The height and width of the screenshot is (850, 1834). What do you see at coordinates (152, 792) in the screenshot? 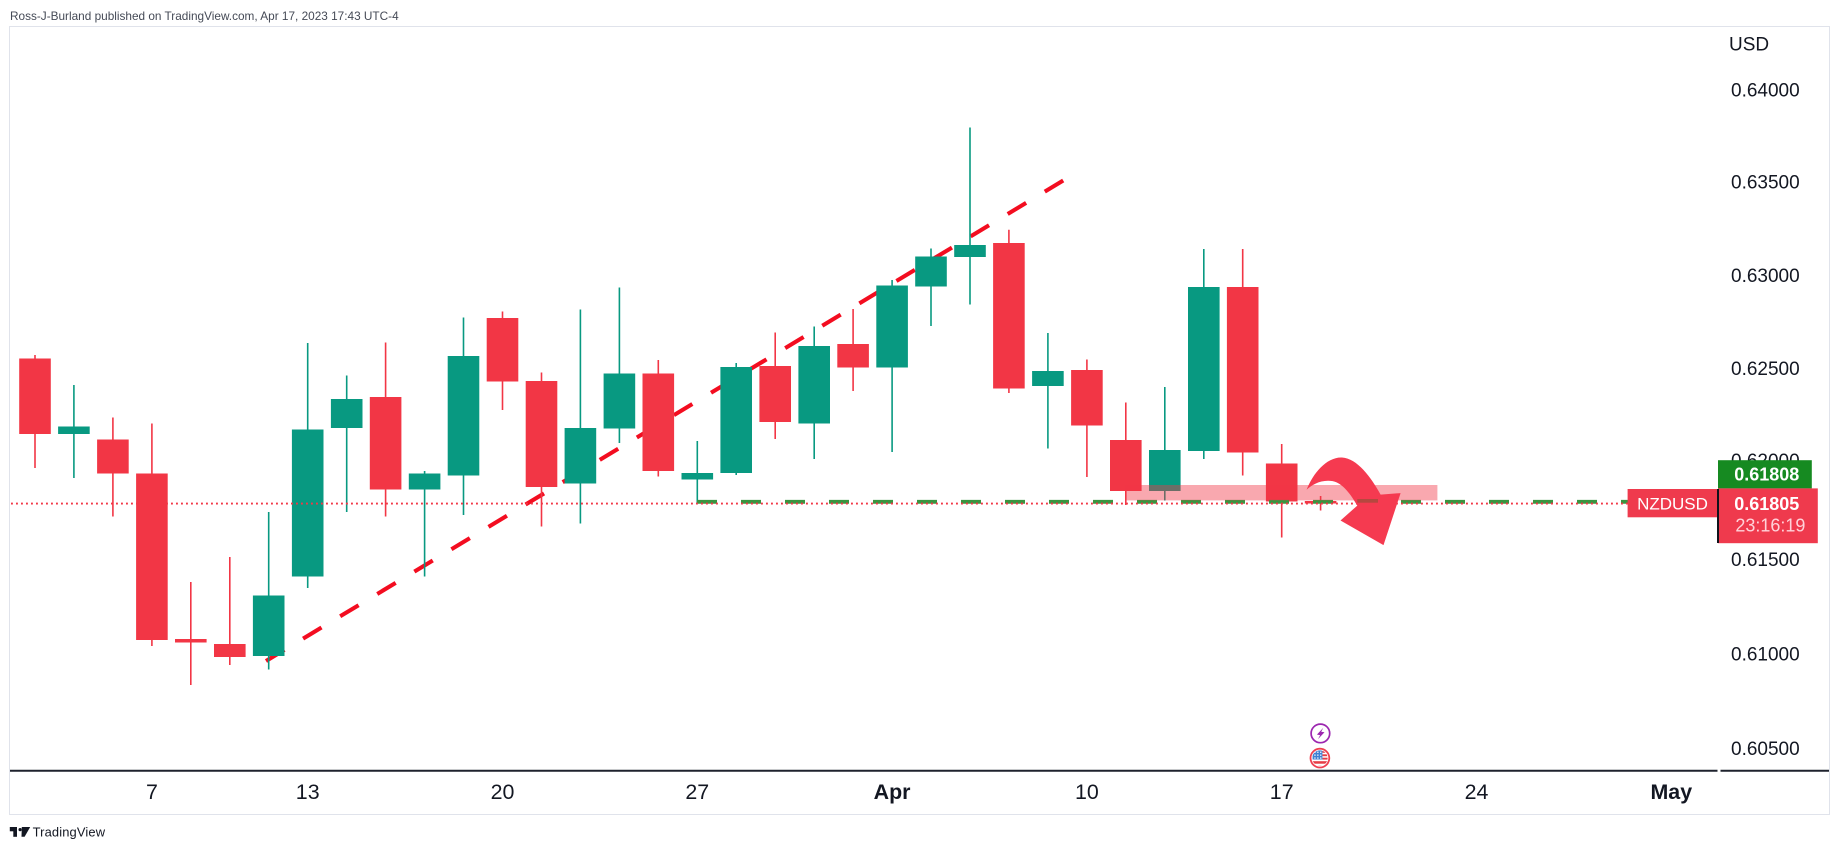
I see `svg-text: 7` at bounding box center [152, 792].